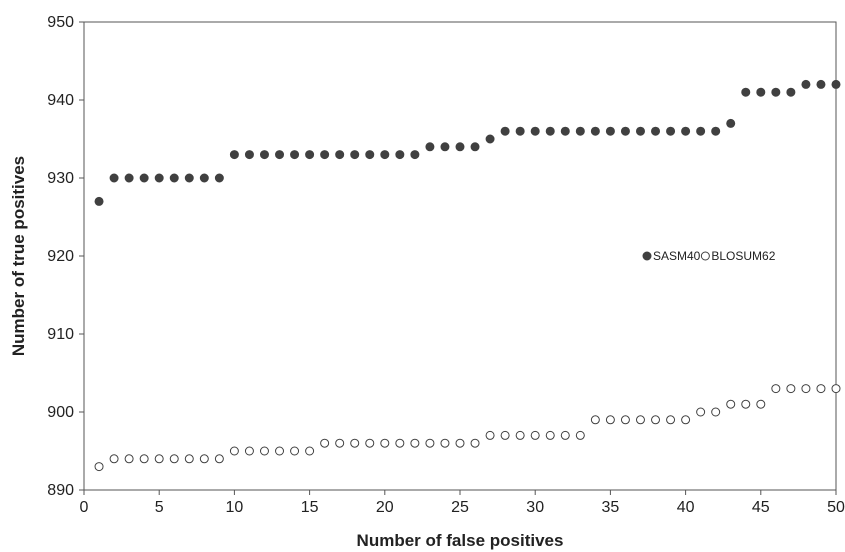 This screenshot has height=552, width=845. What do you see at coordinates (535, 507) in the screenshot?
I see `x-tick-label: 30` at bounding box center [535, 507].